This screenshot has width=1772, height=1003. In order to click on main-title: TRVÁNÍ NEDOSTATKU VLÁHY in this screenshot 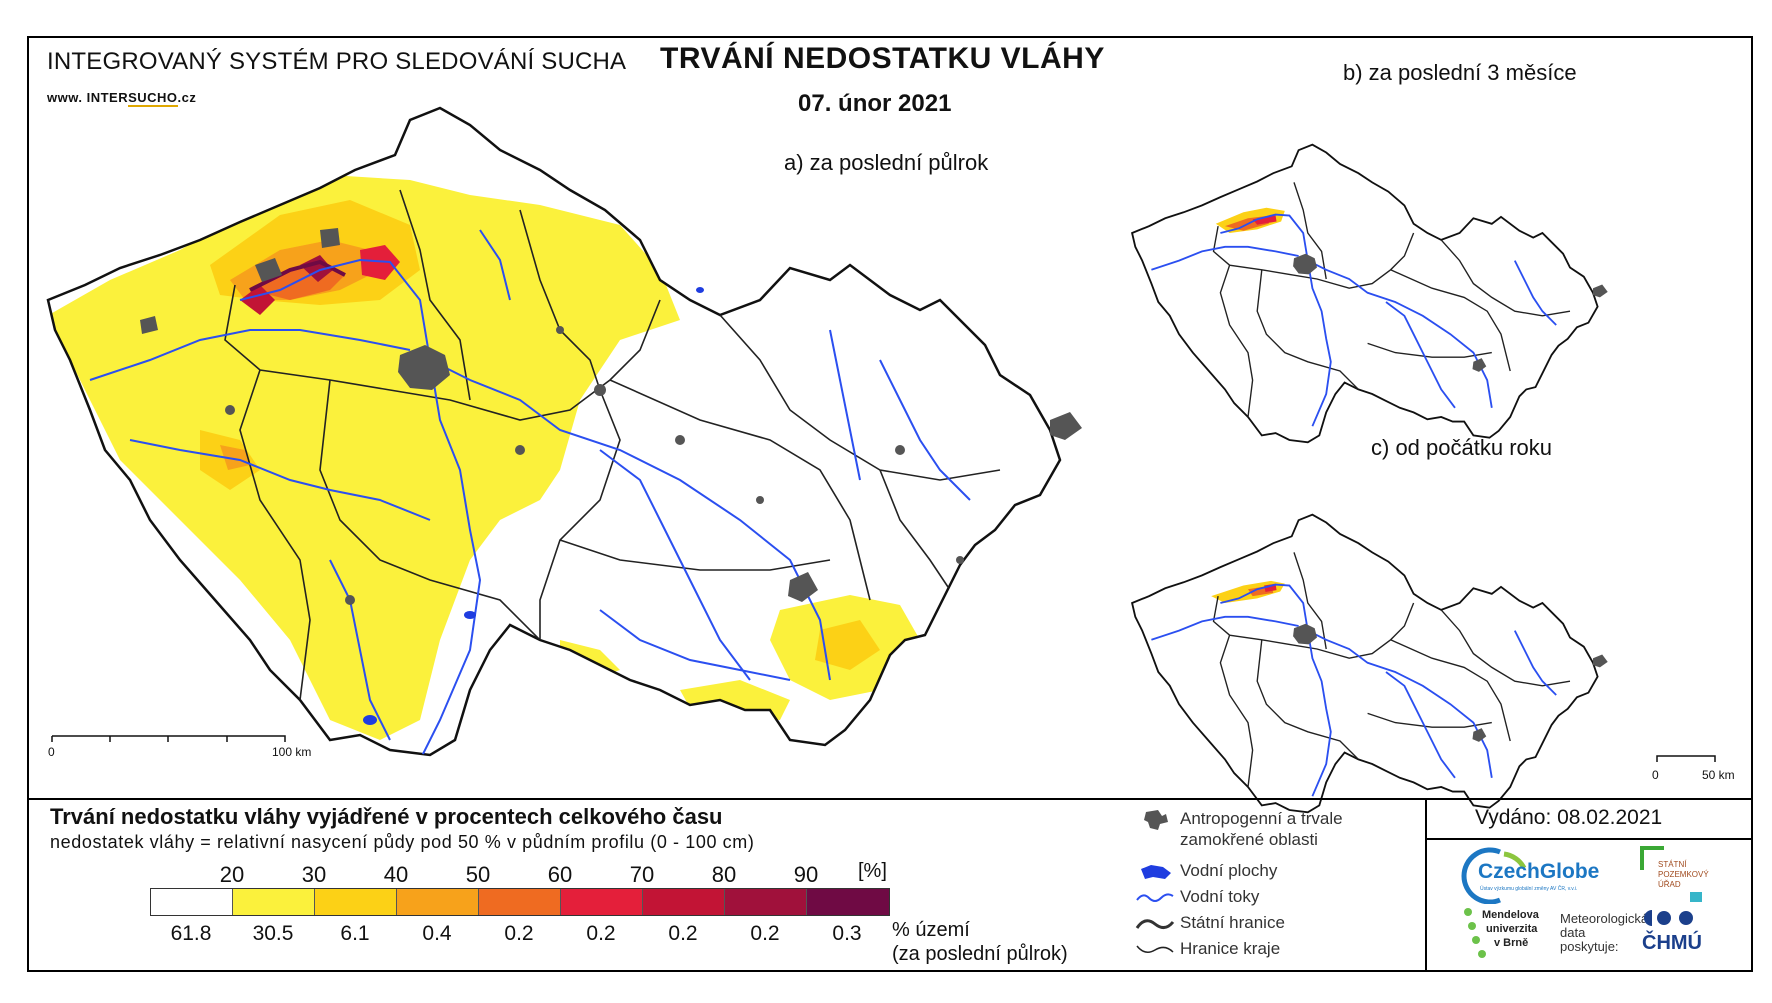, I will do `click(882, 58)`.